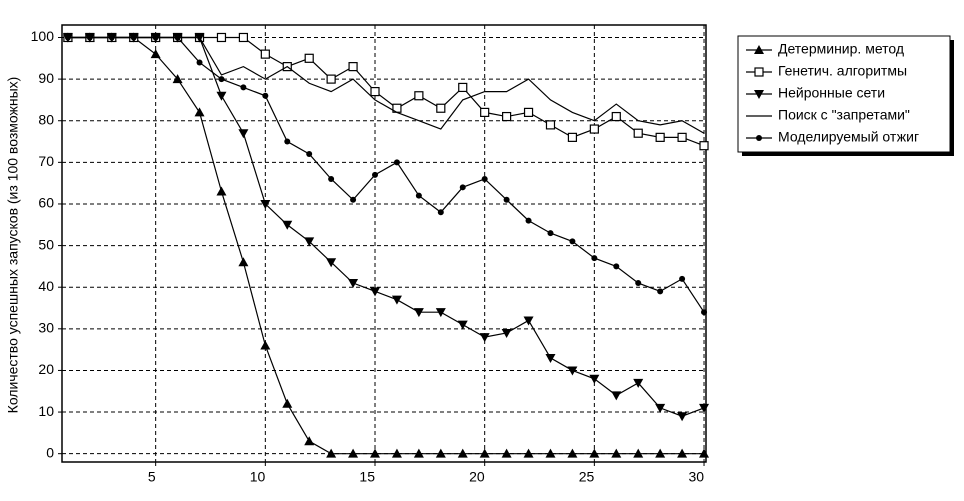  Describe the element at coordinates (46, 203) in the screenshot. I see `y-tick-label: 60` at that location.